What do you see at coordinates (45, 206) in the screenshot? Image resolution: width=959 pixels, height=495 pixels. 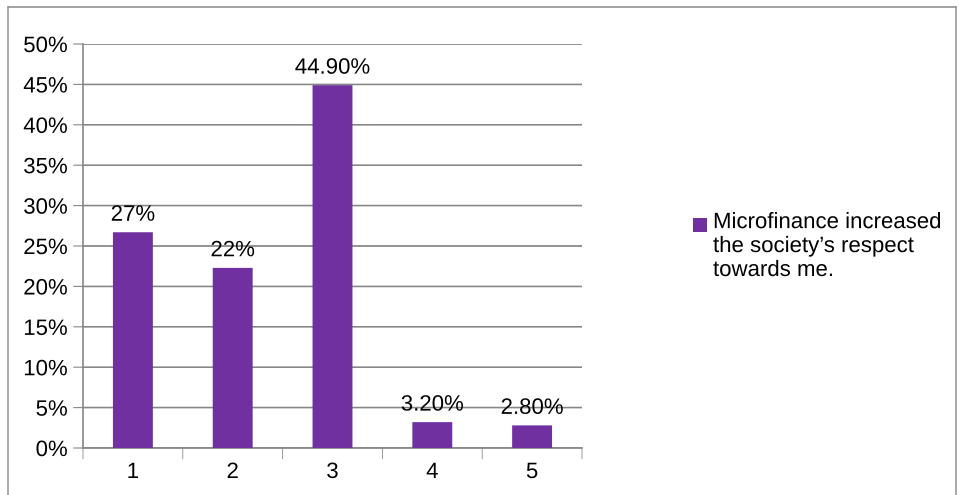 I see `y-tick-label: 30%` at bounding box center [45, 206].